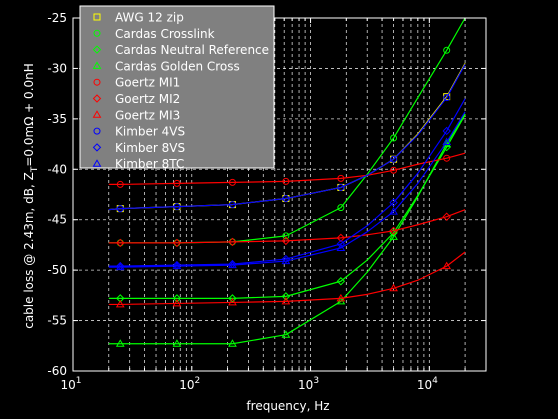 Image resolution: width=558 pixels, height=419 pixels. What do you see at coordinates (147, 83) in the screenshot?
I see `legend-label: Goertz MI1` at bounding box center [147, 83].